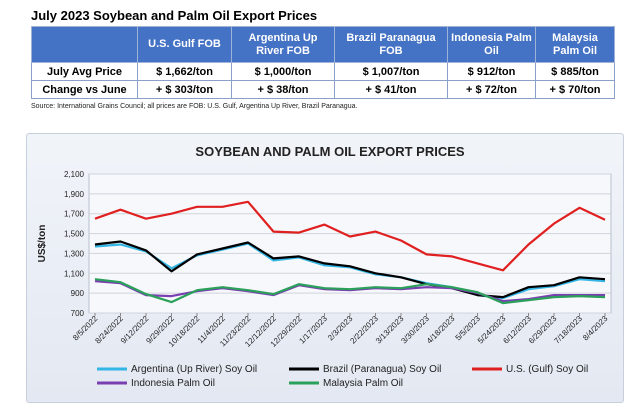 The image size is (640, 410). What do you see at coordinates (74, 273) in the screenshot?
I see `y-tick-label: 1,100` at bounding box center [74, 273].